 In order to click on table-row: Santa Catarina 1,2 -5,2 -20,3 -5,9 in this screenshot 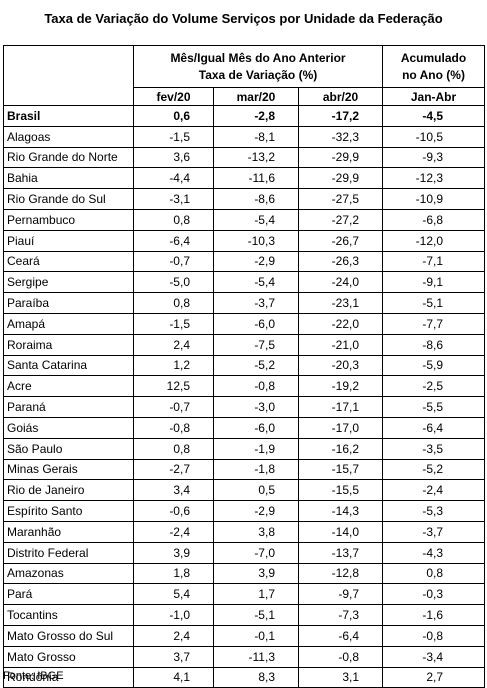, I will do `click(244, 365)`.